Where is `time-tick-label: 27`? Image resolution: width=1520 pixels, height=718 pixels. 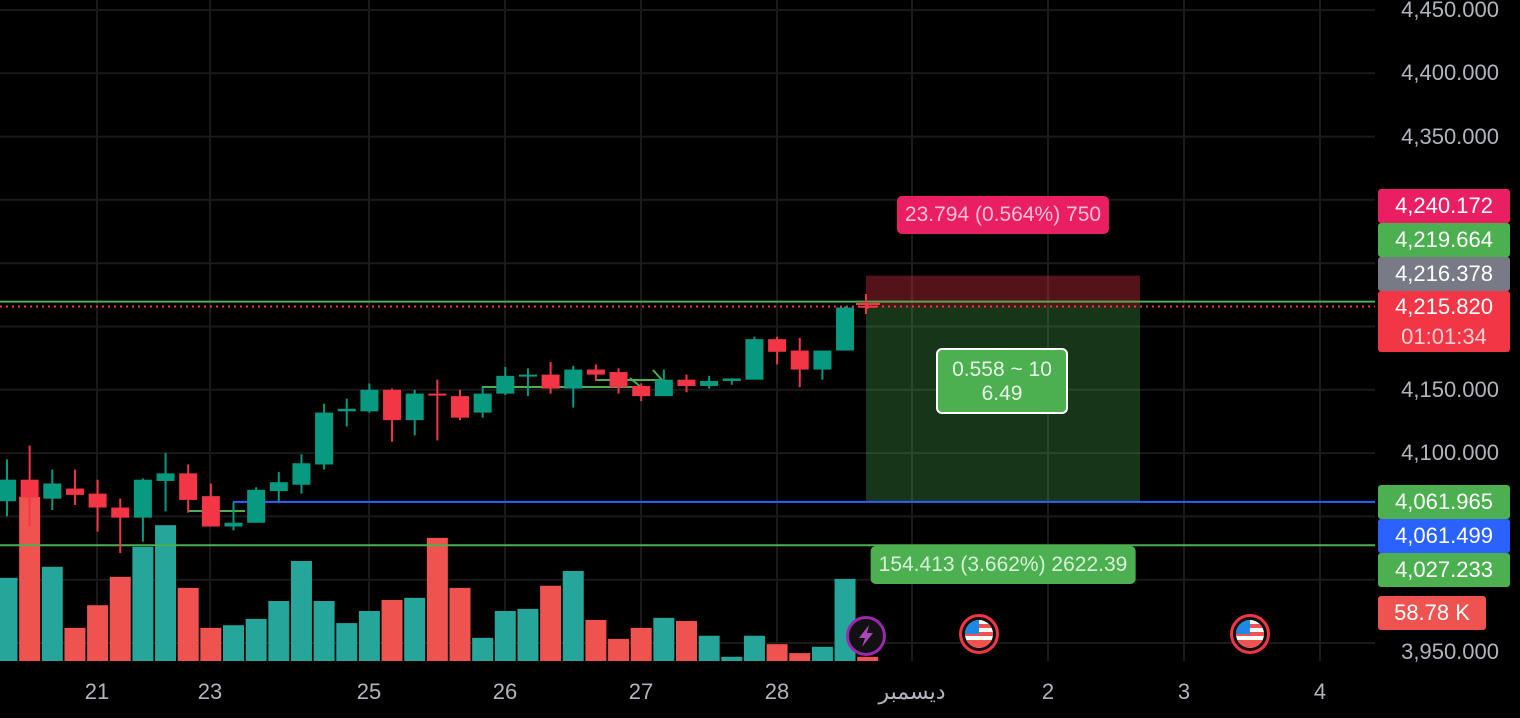 time-tick-label: 27 is located at coordinates (641, 691).